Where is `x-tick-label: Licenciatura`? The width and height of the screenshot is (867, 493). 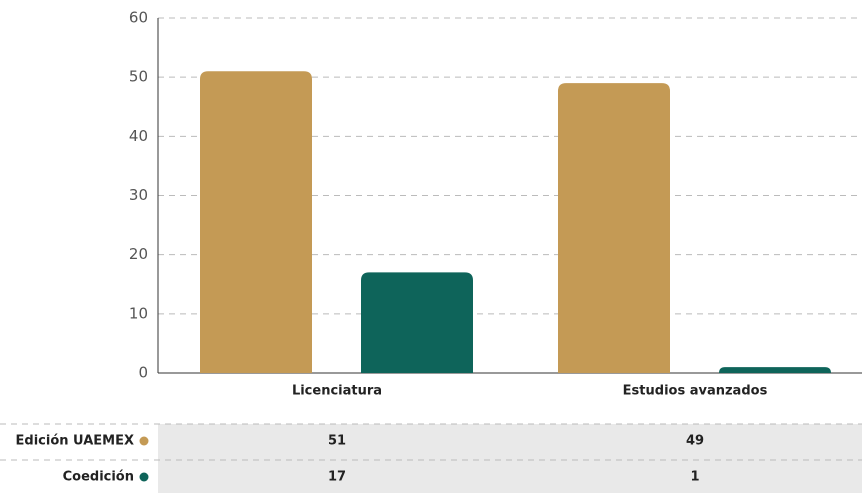 x-tick-label: Licenciatura is located at coordinates (337, 391).